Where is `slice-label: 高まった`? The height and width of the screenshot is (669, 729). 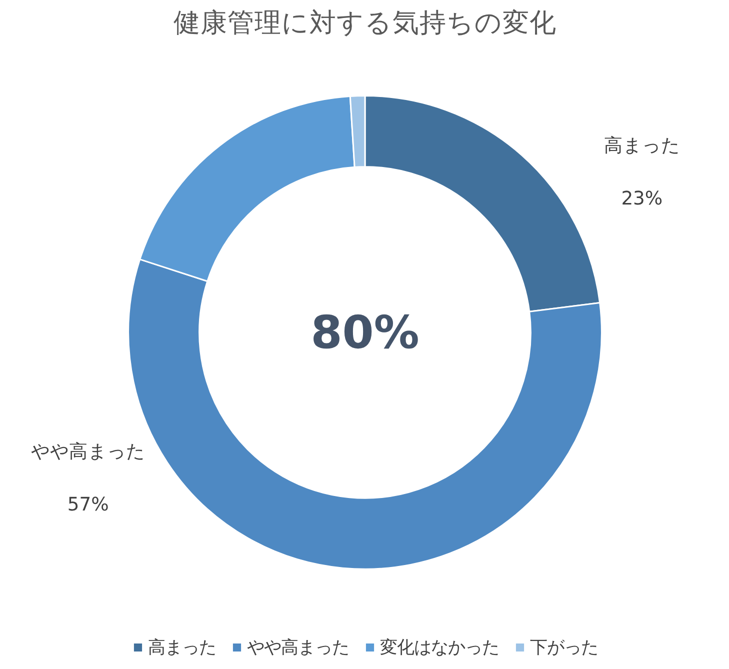
slice-label: 高まった is located at coordinates (642, 145).